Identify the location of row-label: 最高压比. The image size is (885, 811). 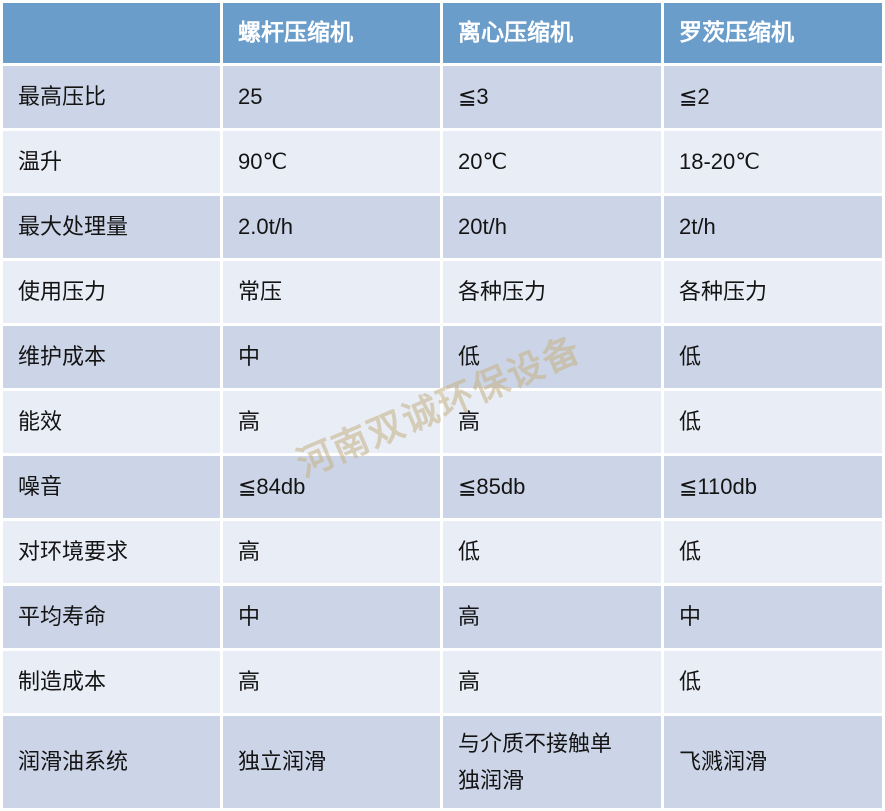
(111, 97).